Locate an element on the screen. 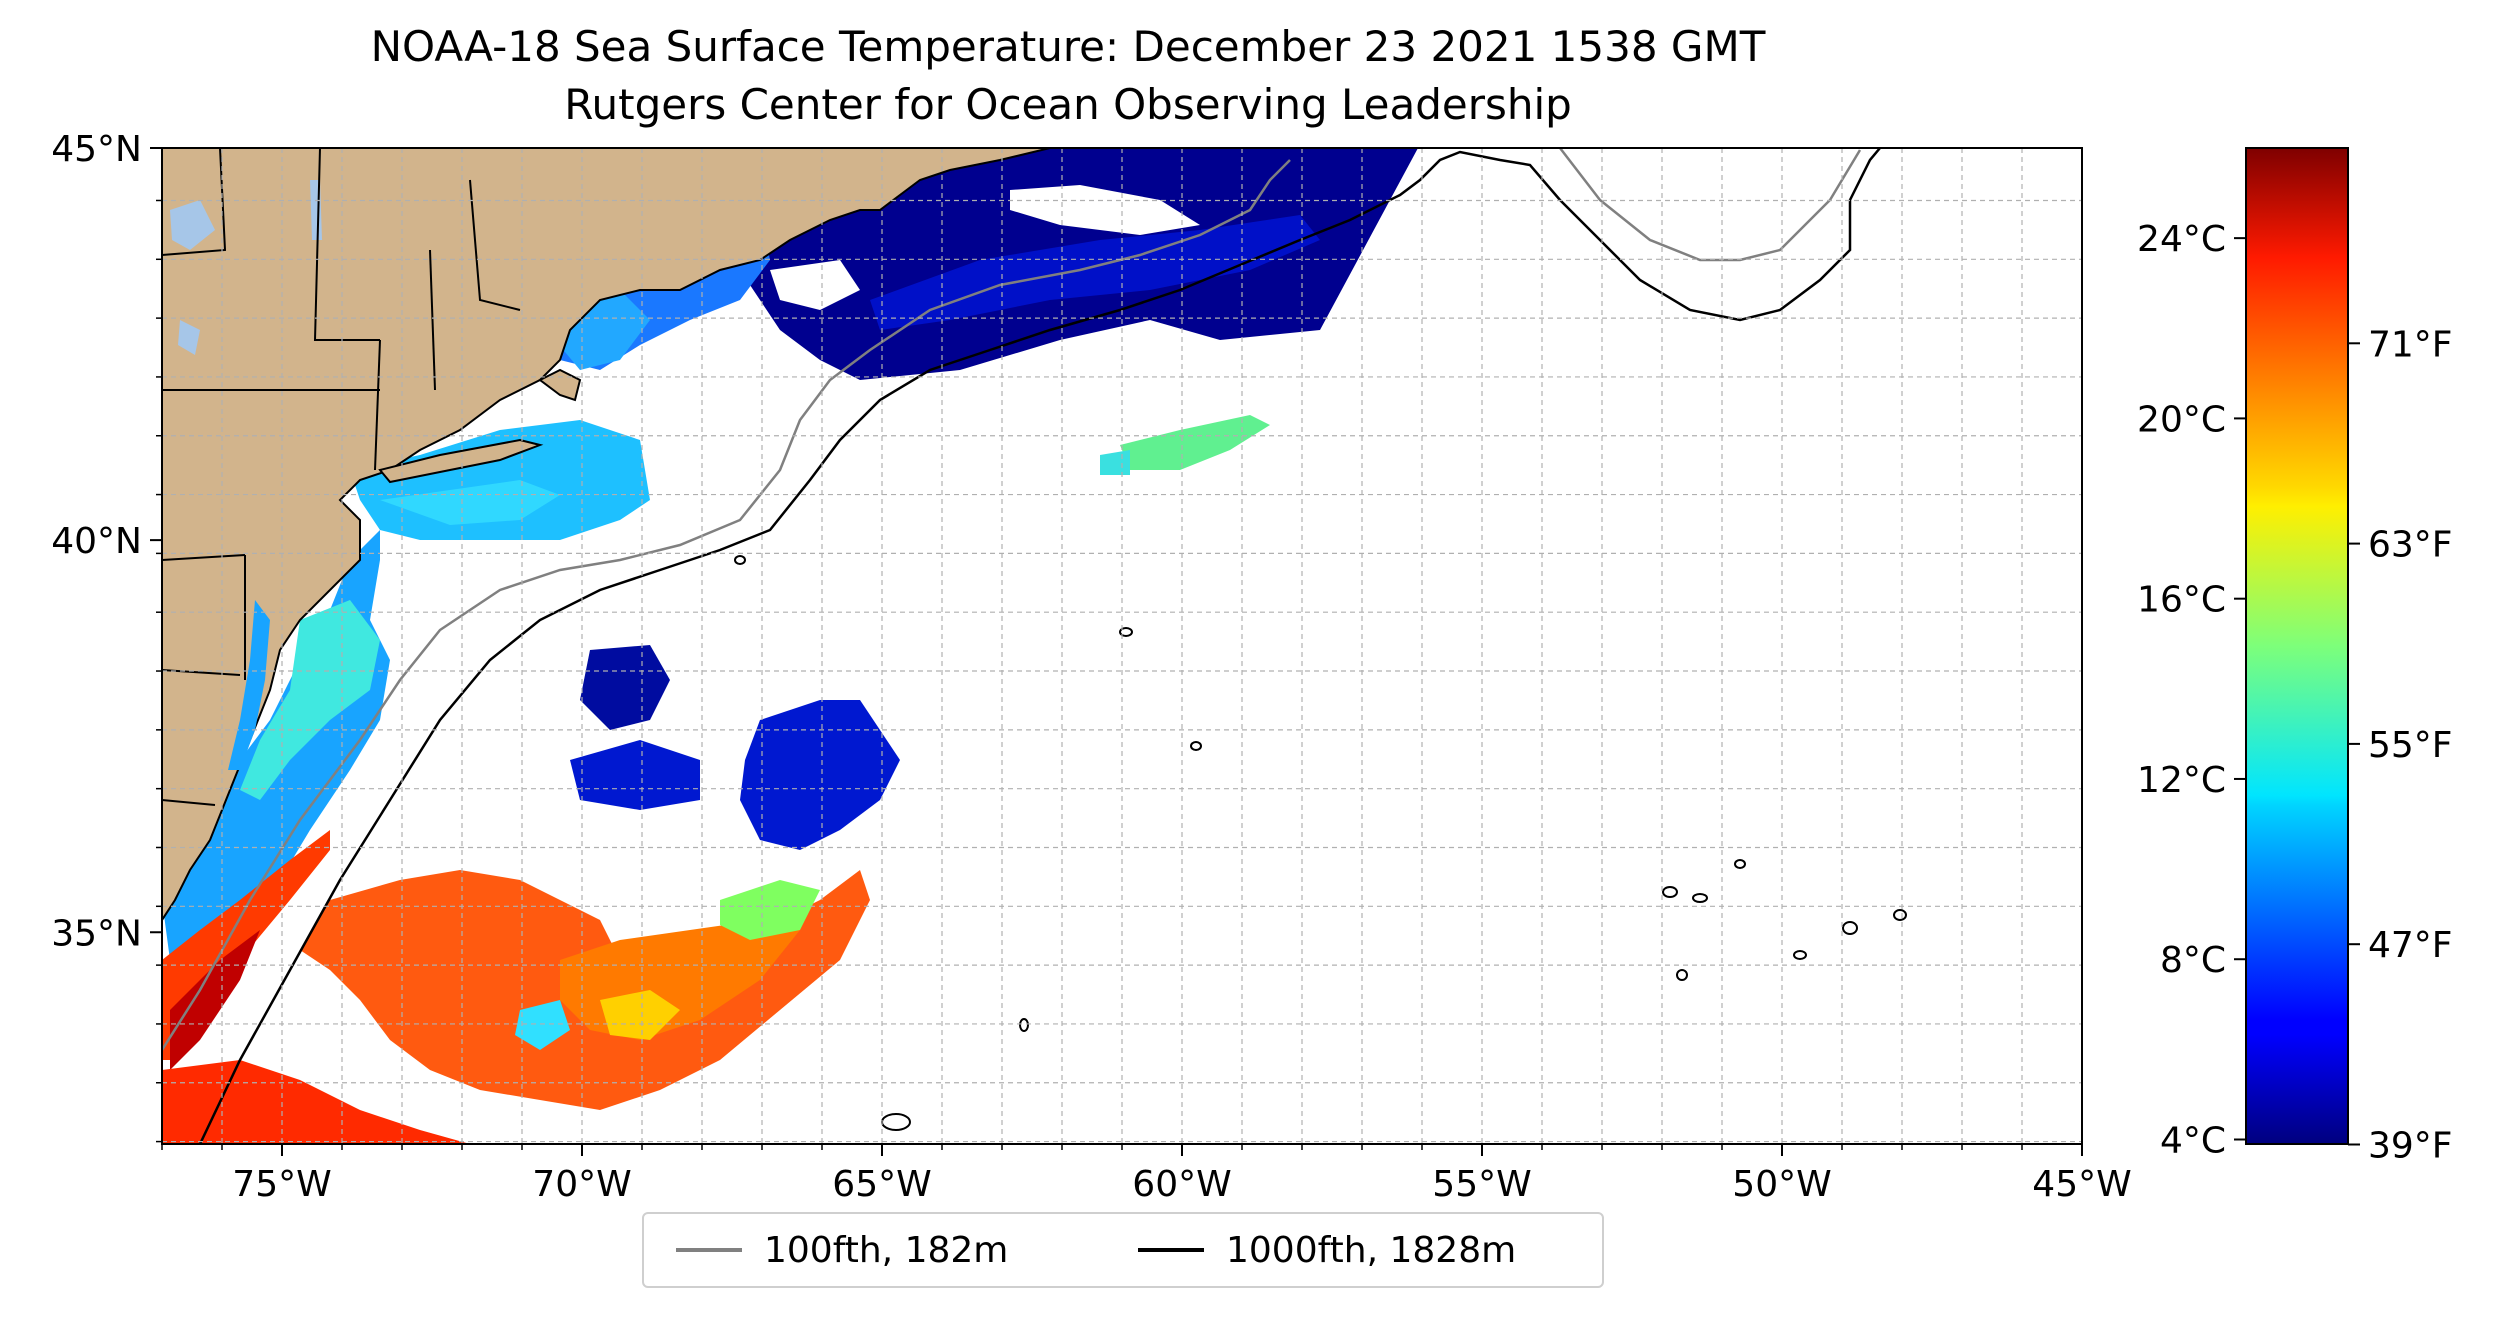 The height and width of the screenshot is (1318, 2502). lon-tick-label: 45°W is located at coordinates (2081, 1184).